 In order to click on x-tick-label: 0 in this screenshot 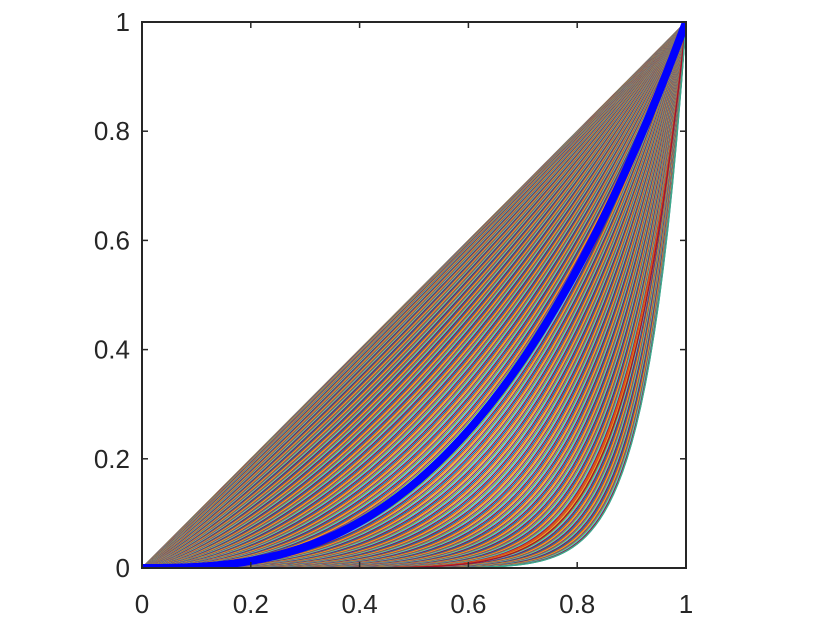, I will do `click(142, 604)`.